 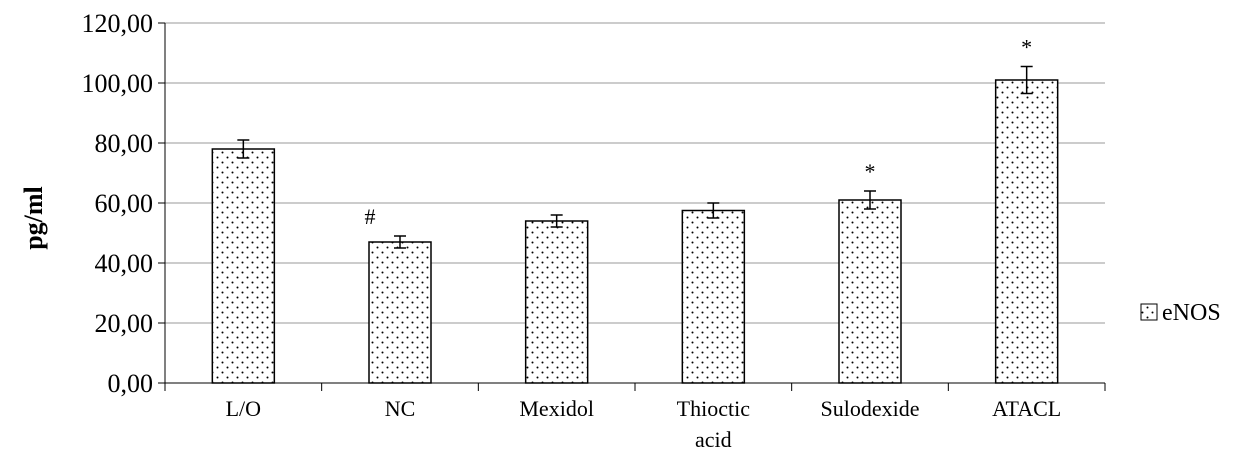 I want to click on x-axis-ticks: L/O NC Mexidol Thioctic acid Sulodexide ATACL, so click(x=644, y=424).